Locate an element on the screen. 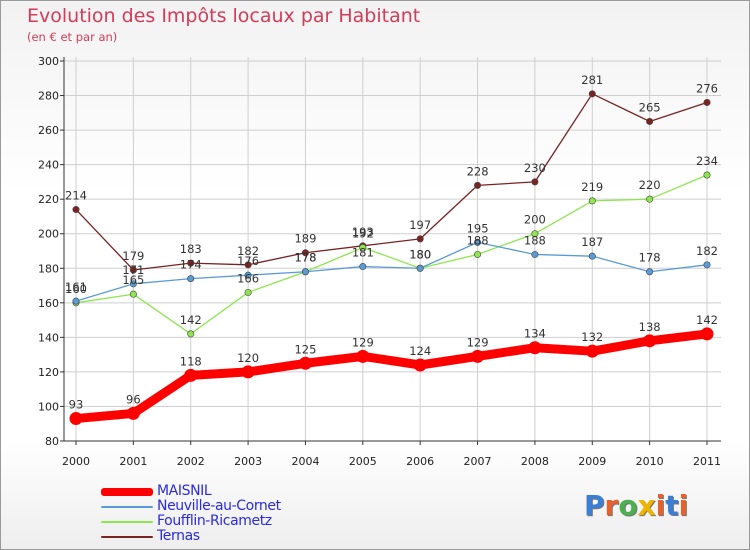 Image resolution: width=750 pixels, height=550 pixels. data-label: 165 is located at coordinates (133, 280).